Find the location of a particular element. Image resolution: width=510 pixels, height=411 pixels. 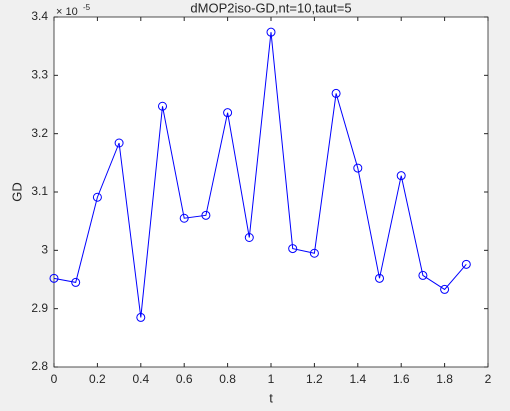

x-tick-label: 2 is located at coordinates (488, 379).